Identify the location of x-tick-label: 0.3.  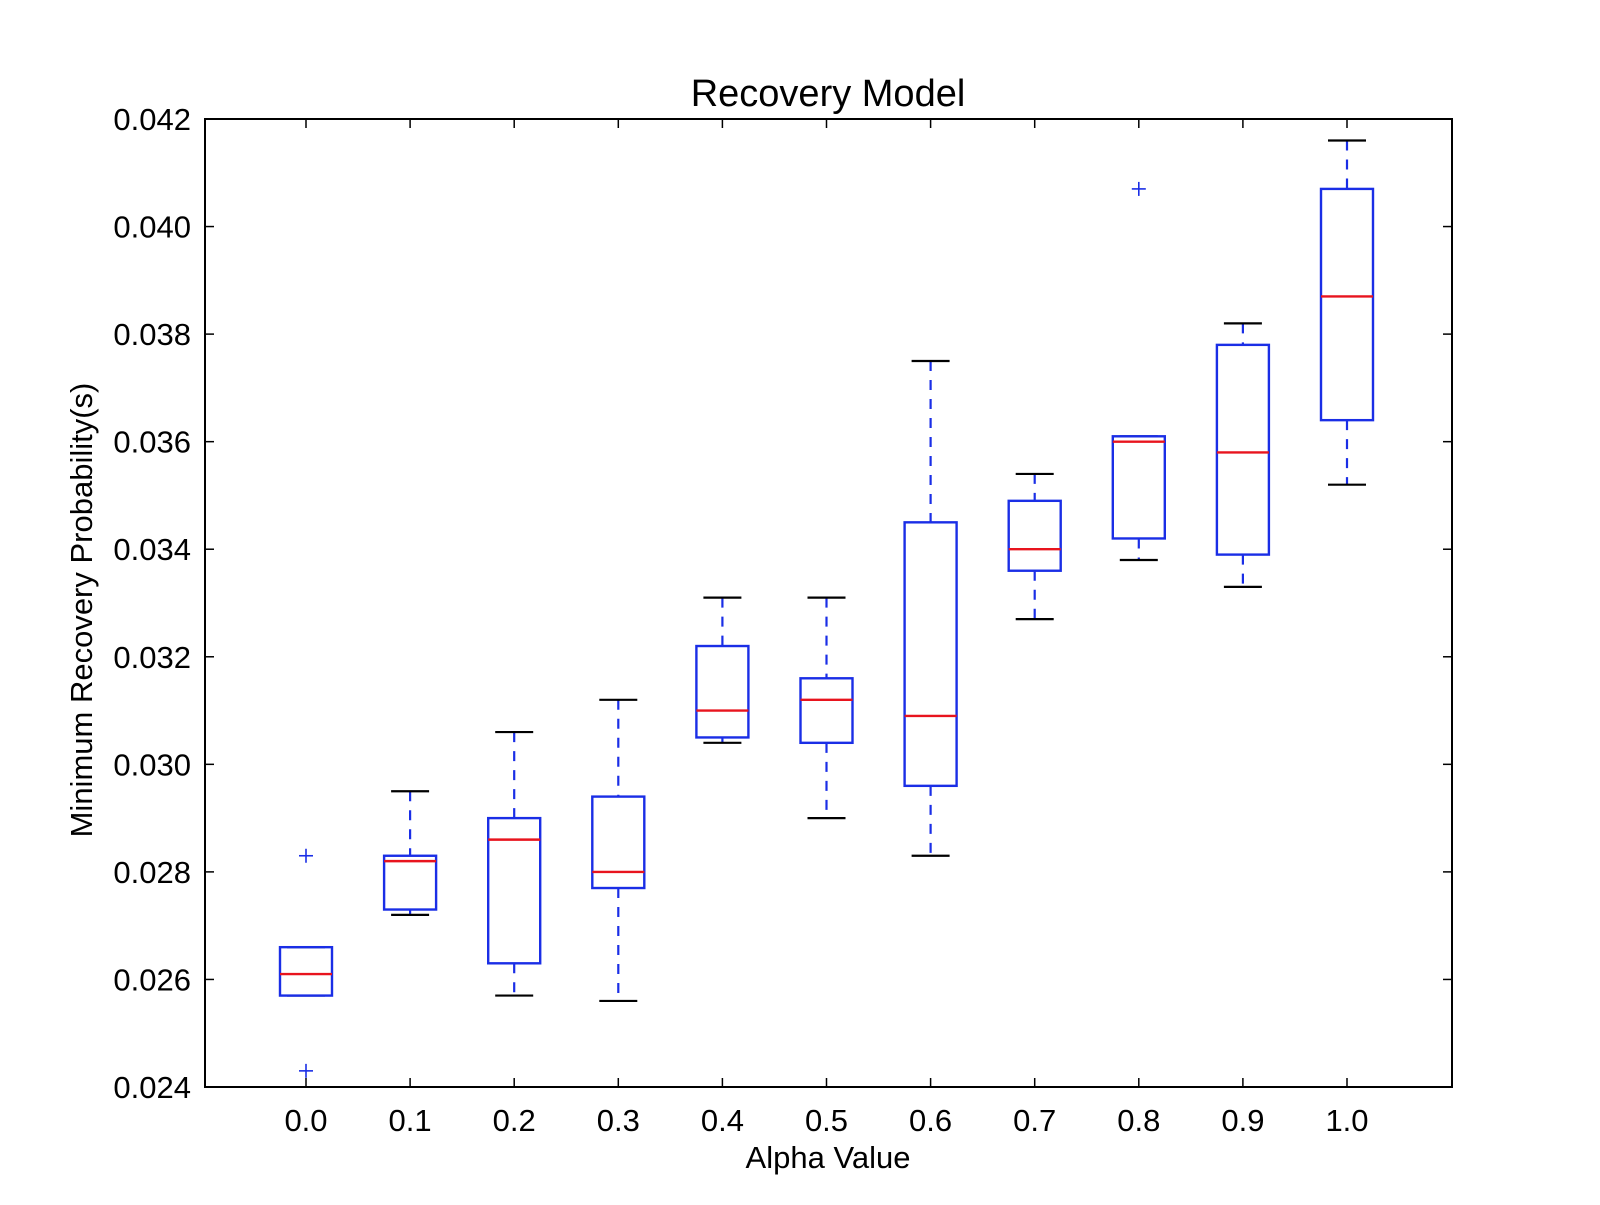
(618, 1120).